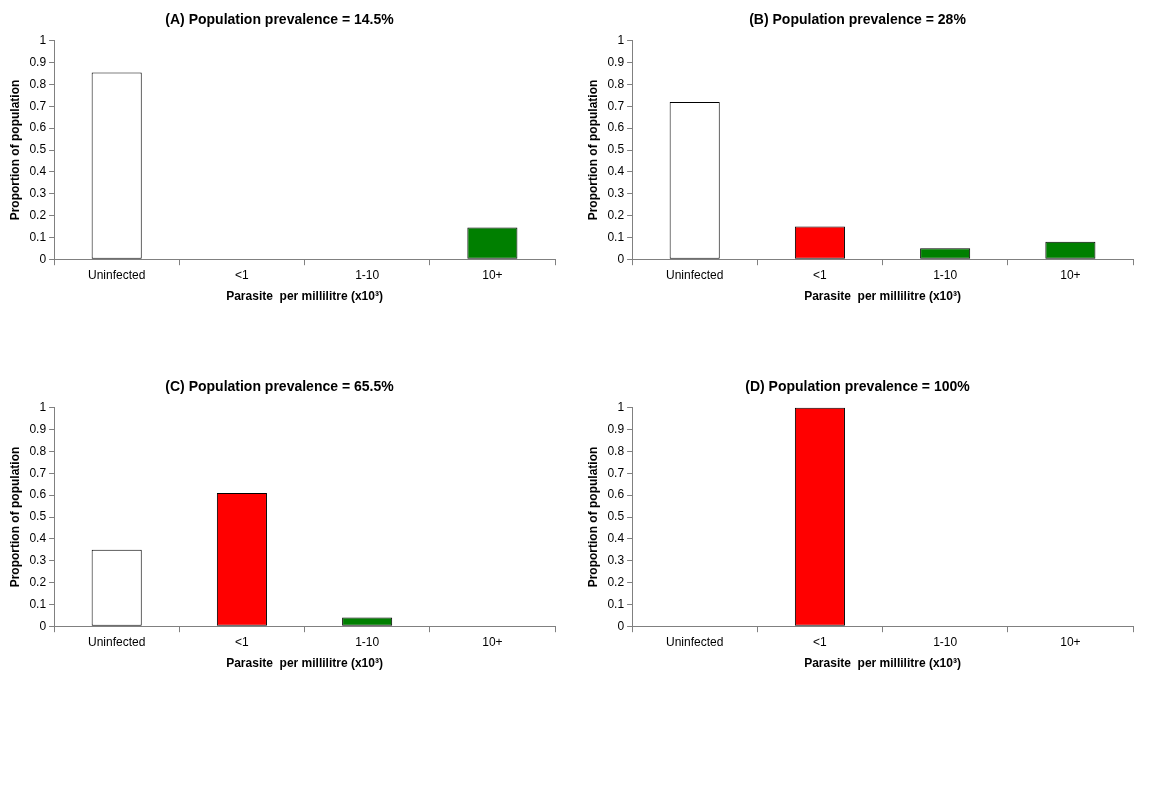 This screenshot has width=1161, height=805. Describe the element at coordinates (280, 19) in the screenshot. I see `chart-title: (A) Population prevalence = 14.5%` at that location.